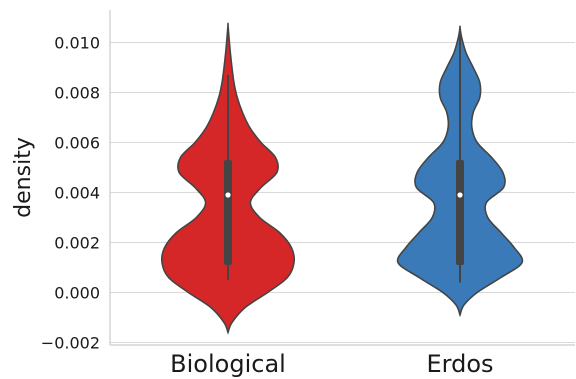 This screenshot has width=576, height=379. I want to click on x-category-label: Biological, so click(228, 364).